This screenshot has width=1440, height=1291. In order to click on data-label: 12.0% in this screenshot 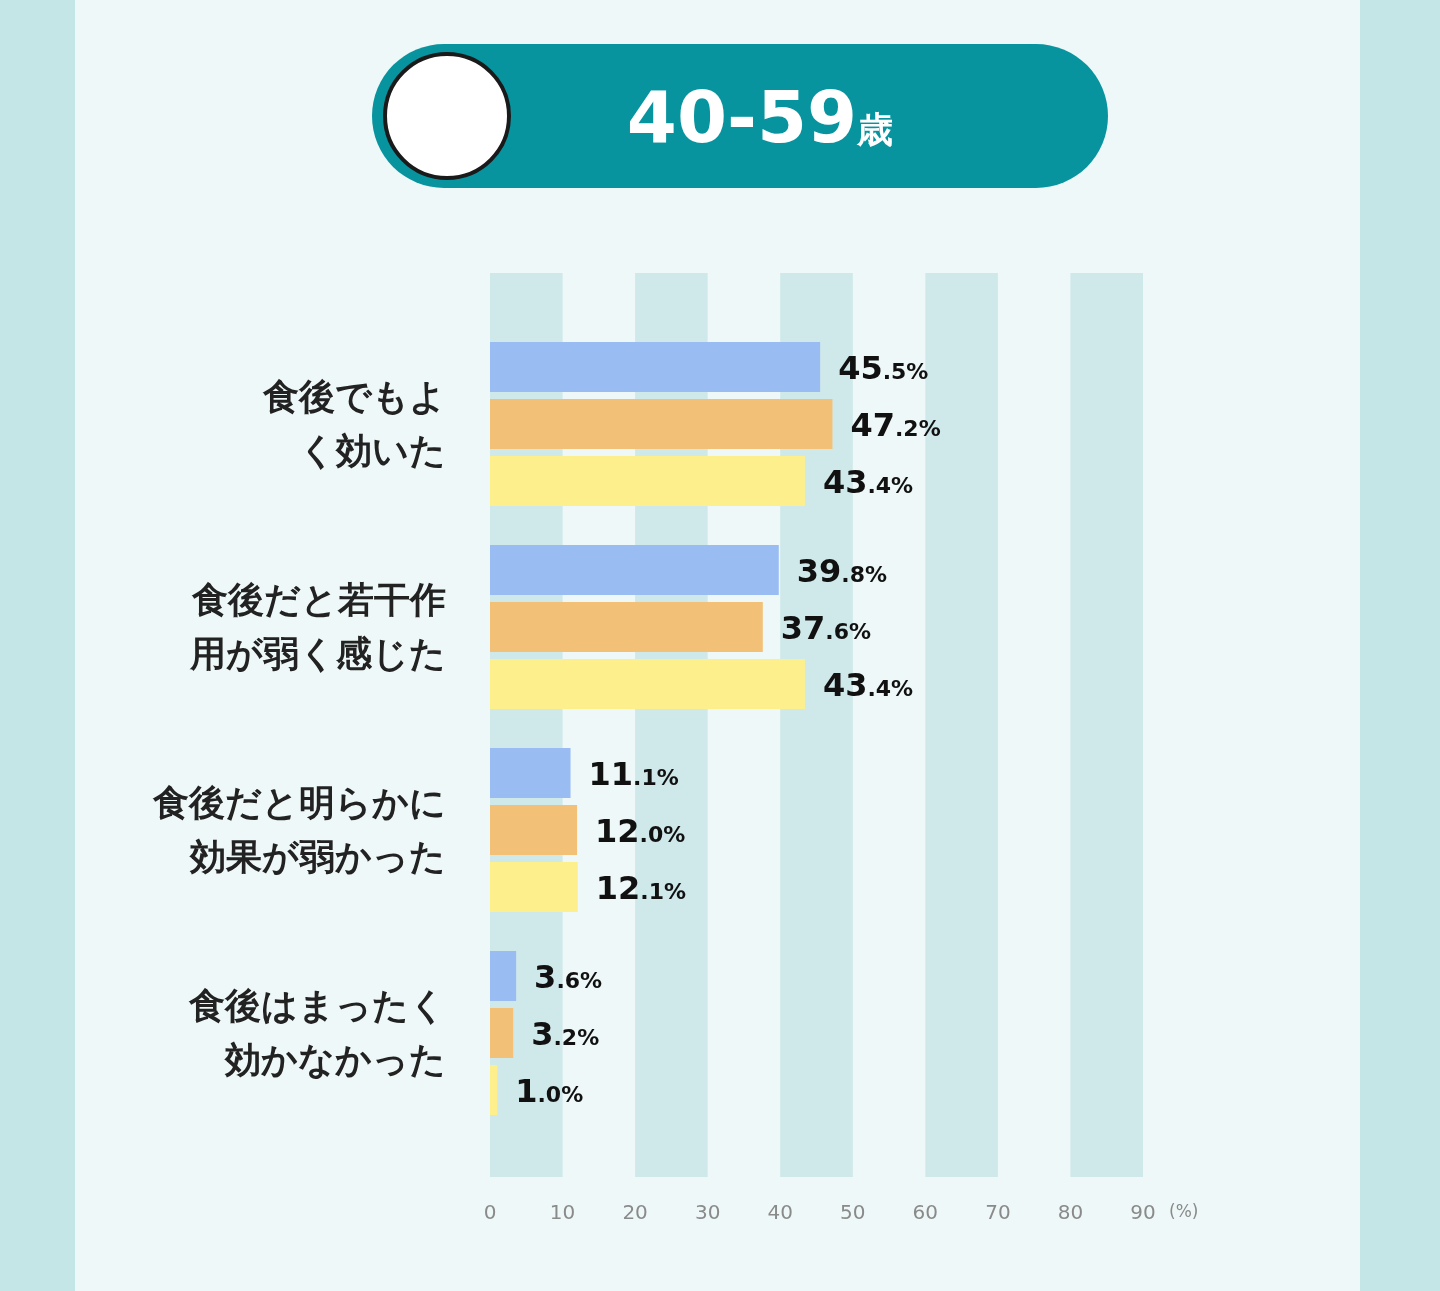, I will do `click(640, 831)`.